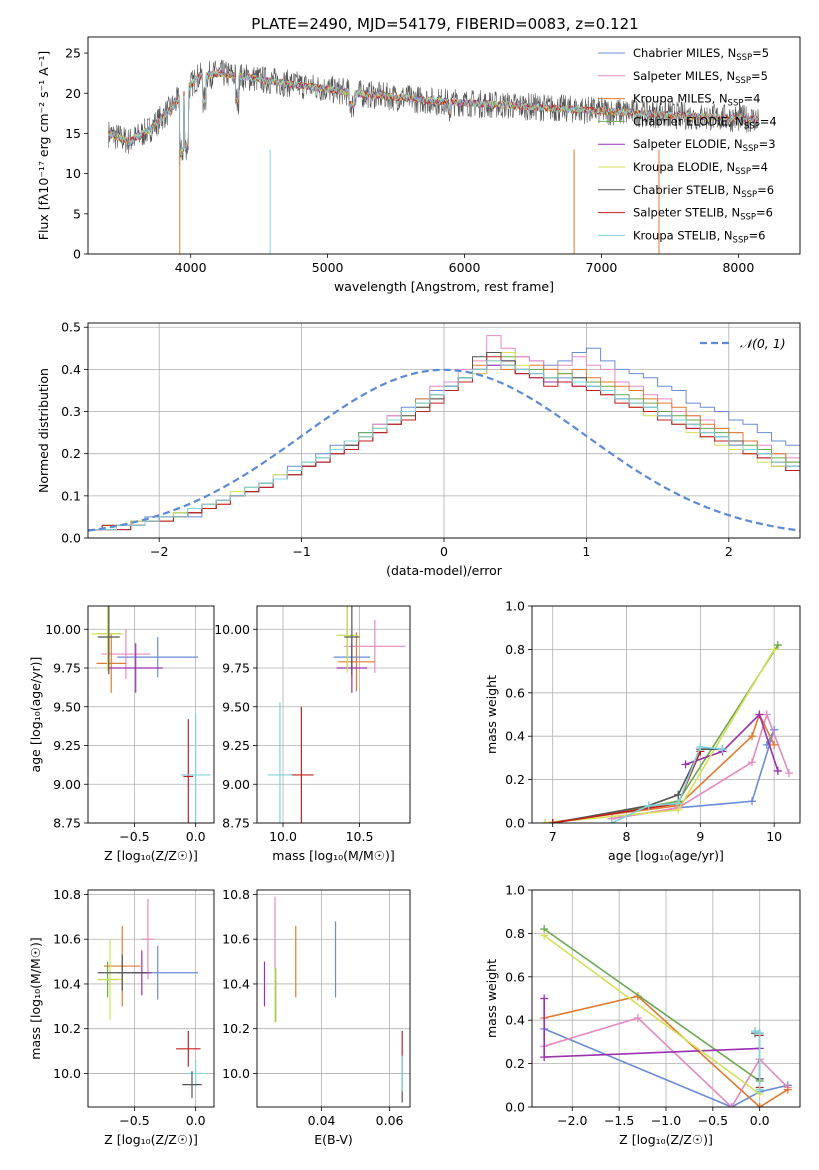 The height and width of the screenshot is (1170, 819). What do you see at coordinates (602, 267) in the screenshot?
I see `x-tick-label: 7000` at bounding box center [602, 267].